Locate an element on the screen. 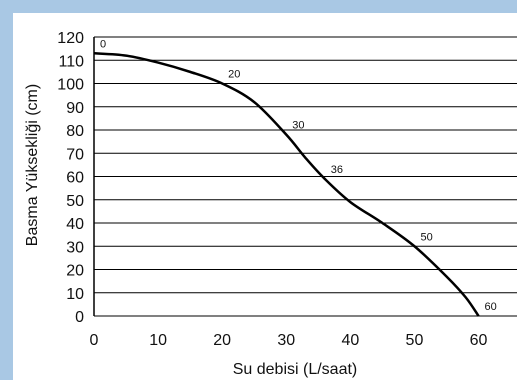 The image size is (517, 380). point-label: 20 is located at coordinates (234, 75).